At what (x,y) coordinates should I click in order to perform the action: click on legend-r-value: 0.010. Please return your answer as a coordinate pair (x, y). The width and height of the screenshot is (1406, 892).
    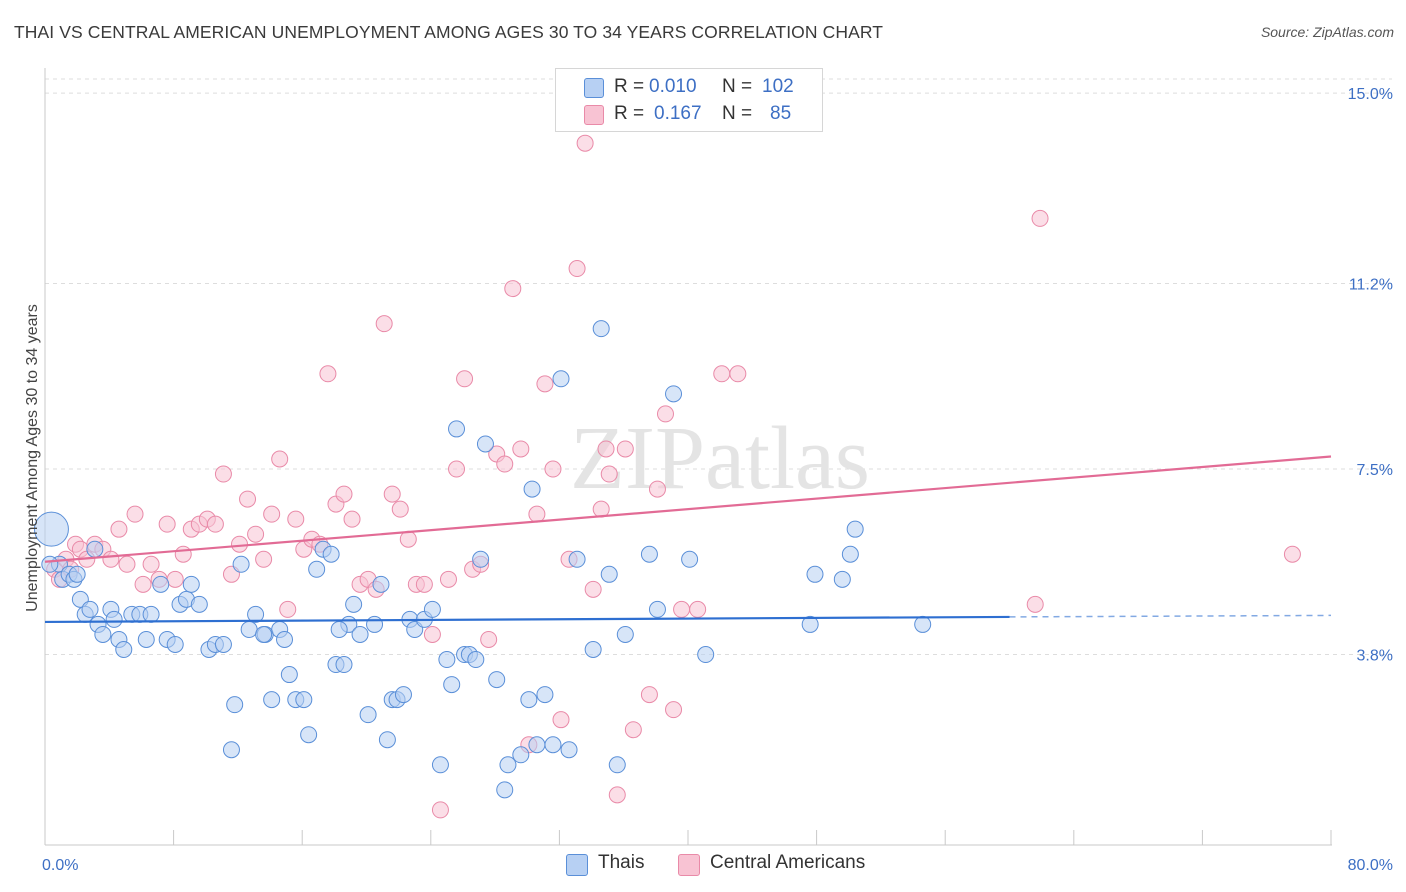
    Looking at the image, I should click on (673, 86).